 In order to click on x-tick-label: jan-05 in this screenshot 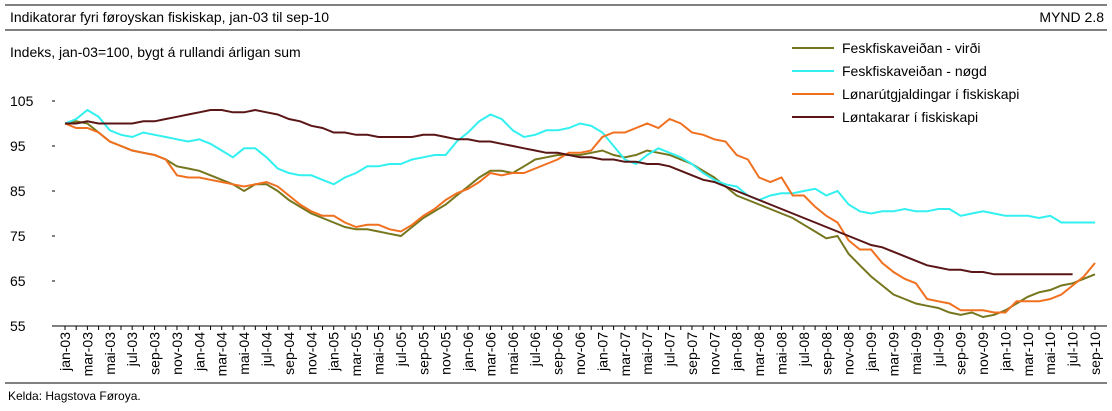, I will do `click(334, 352)`.